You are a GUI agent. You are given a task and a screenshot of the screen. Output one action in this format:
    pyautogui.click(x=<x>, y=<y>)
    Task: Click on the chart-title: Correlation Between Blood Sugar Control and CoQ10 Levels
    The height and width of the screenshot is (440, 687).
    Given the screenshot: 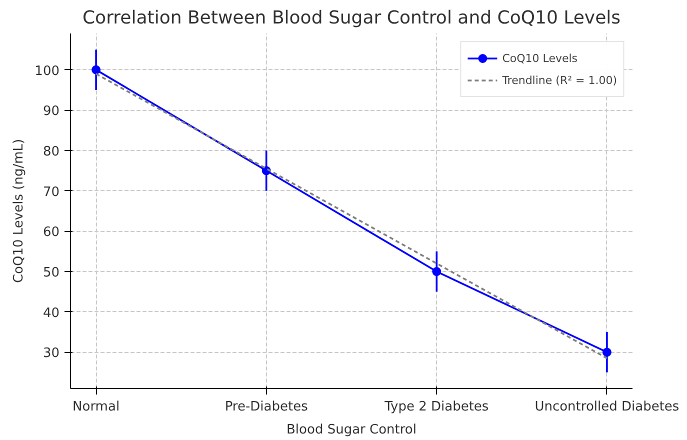 What is the action you would take?
    pyautogui.click(x=351, y=18)
    